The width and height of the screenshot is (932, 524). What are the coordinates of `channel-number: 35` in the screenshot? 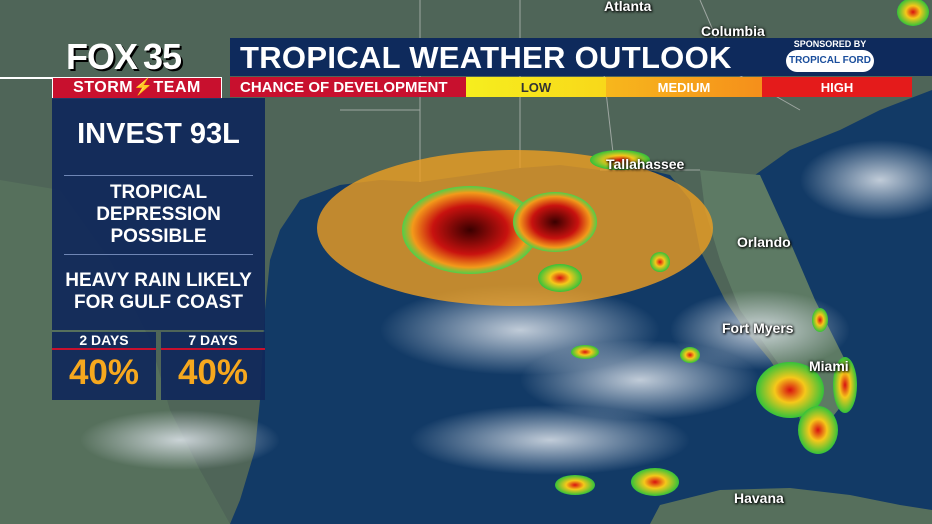 It's located at (162, 56).